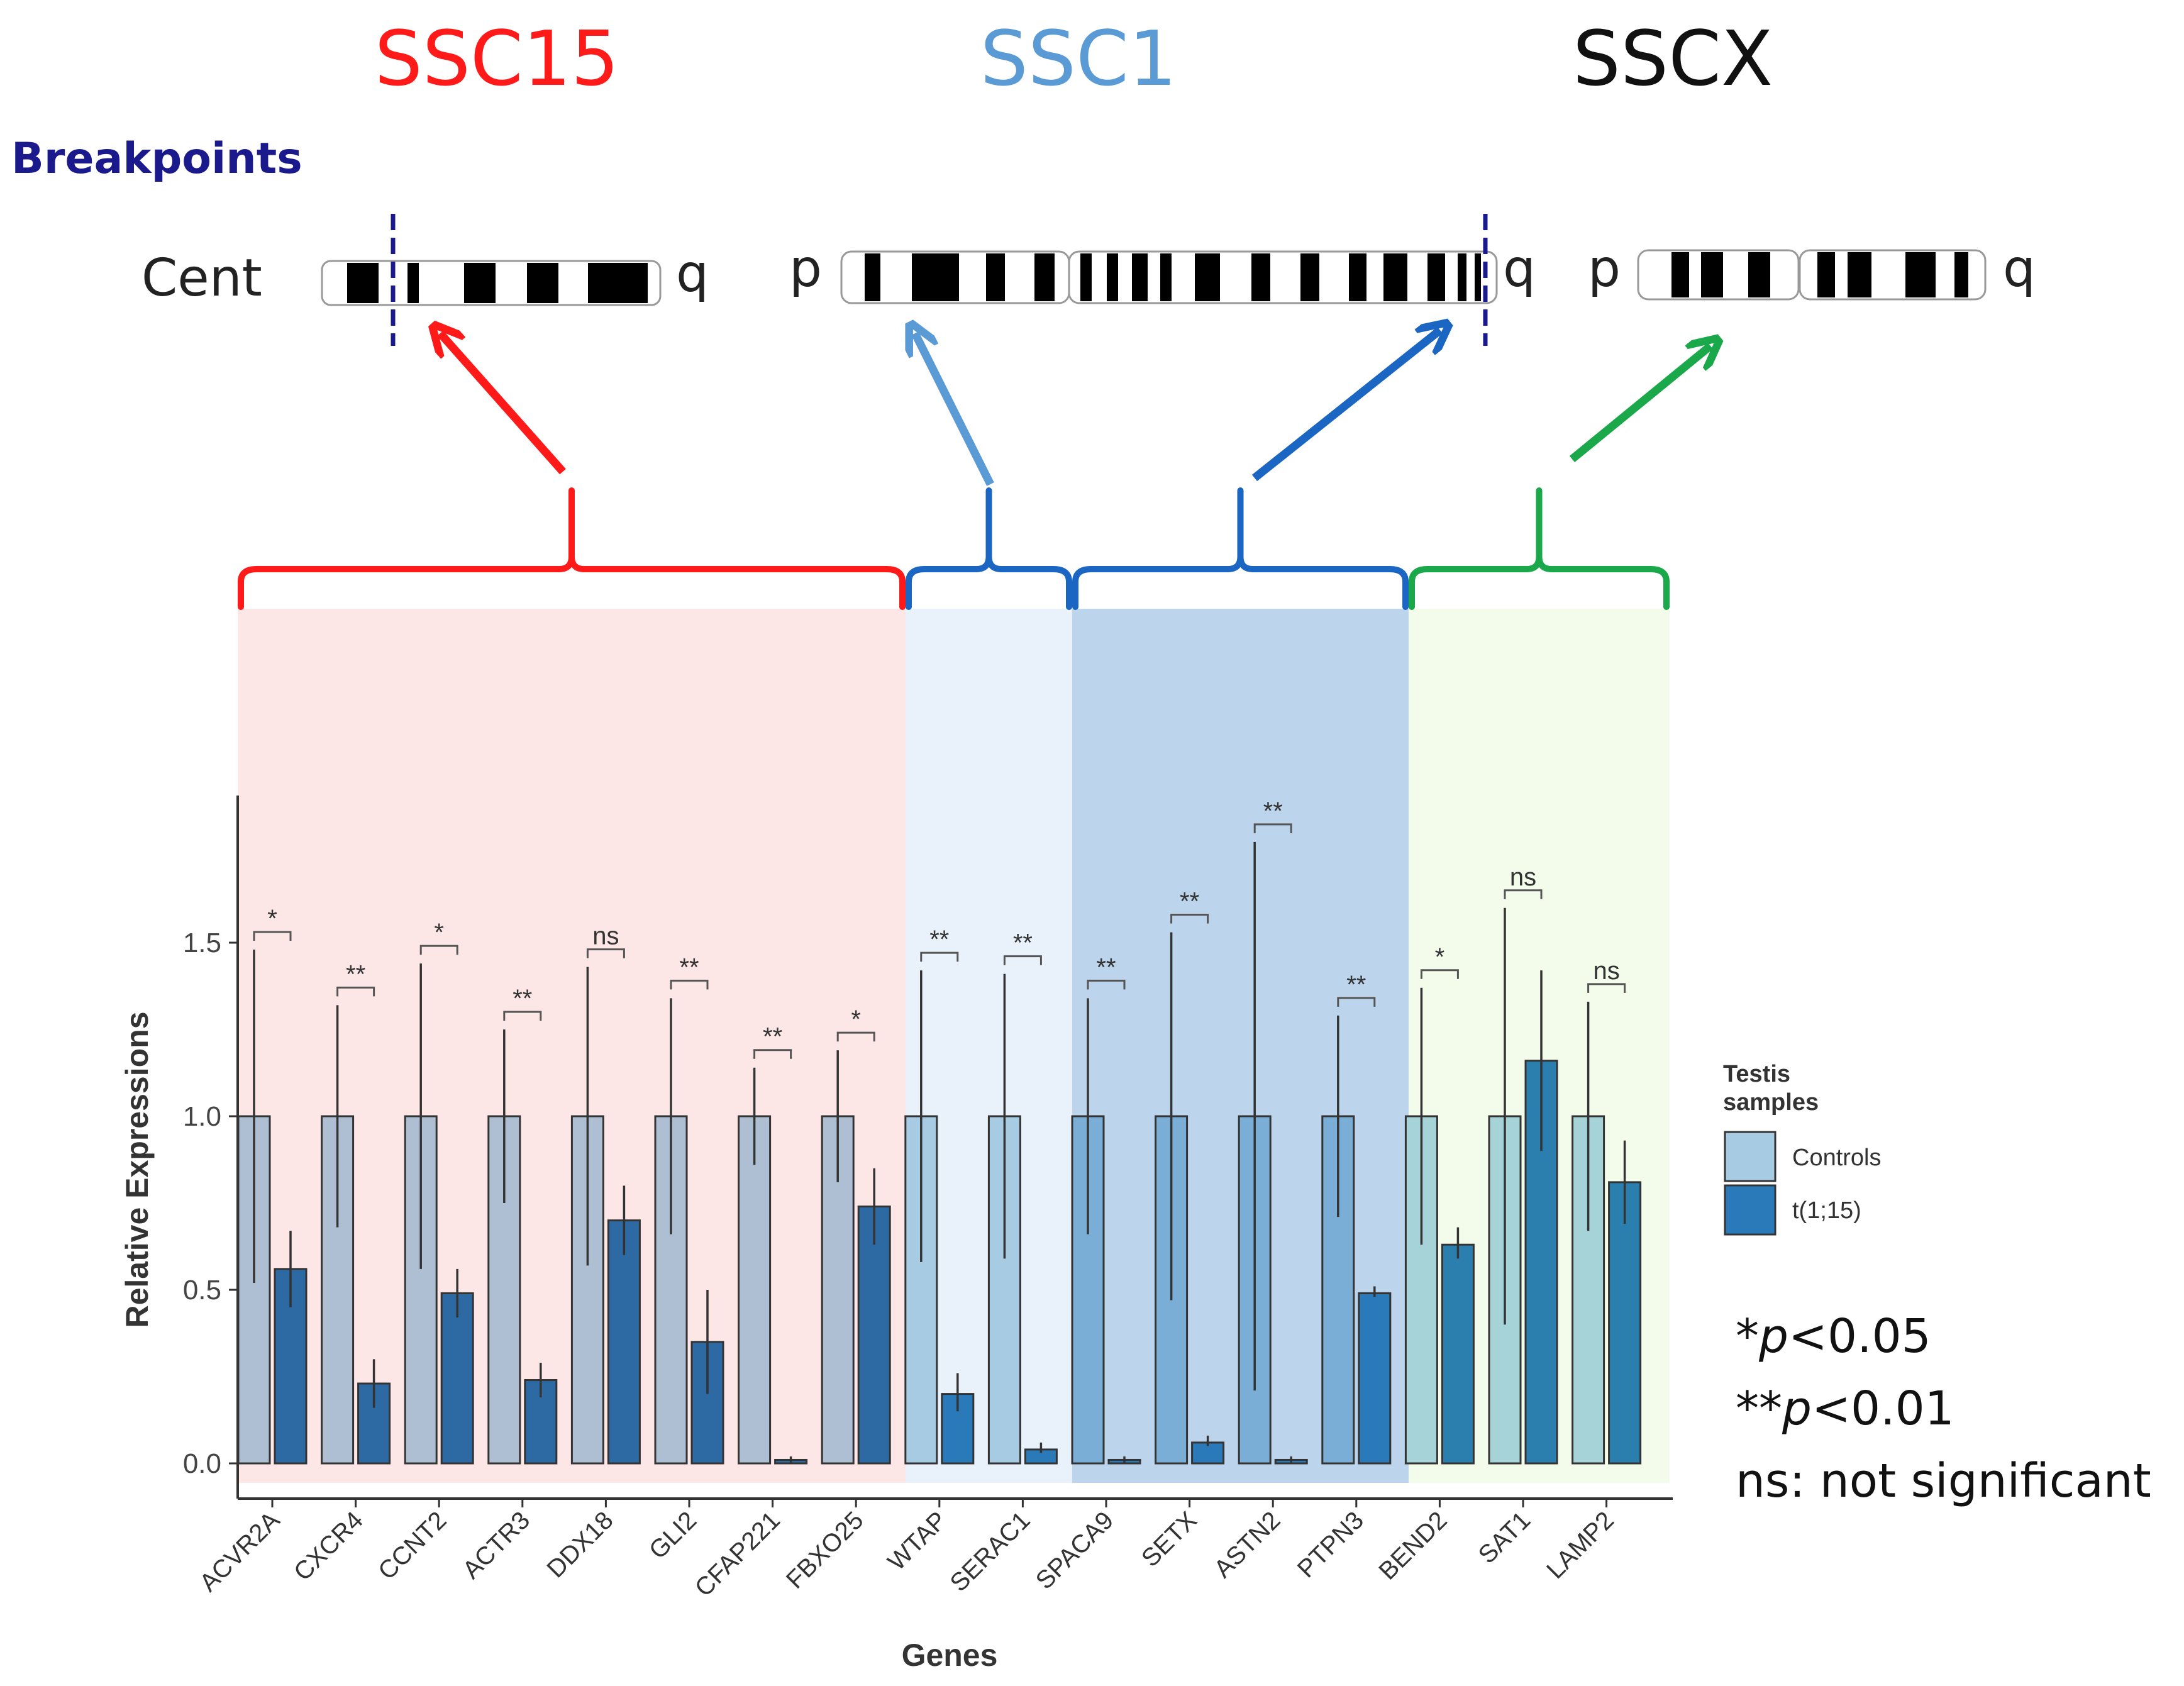 The height and width of the screenshot is (1686, 2184). Describe the element at coordinates (605, 936) in the screenshot. I see `sig-label-DDX18: ns` at that location.